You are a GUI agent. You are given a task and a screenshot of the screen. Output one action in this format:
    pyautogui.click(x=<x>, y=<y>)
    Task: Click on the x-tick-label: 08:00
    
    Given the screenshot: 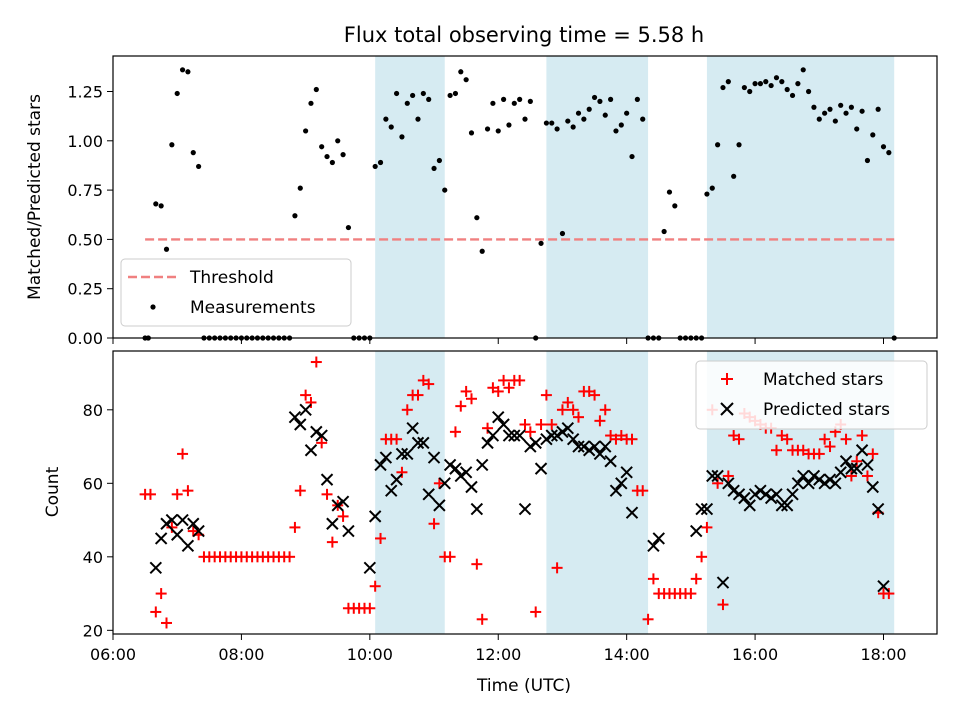 What is the action you would take?
    pyautogui.click(x=241, y=654)
    